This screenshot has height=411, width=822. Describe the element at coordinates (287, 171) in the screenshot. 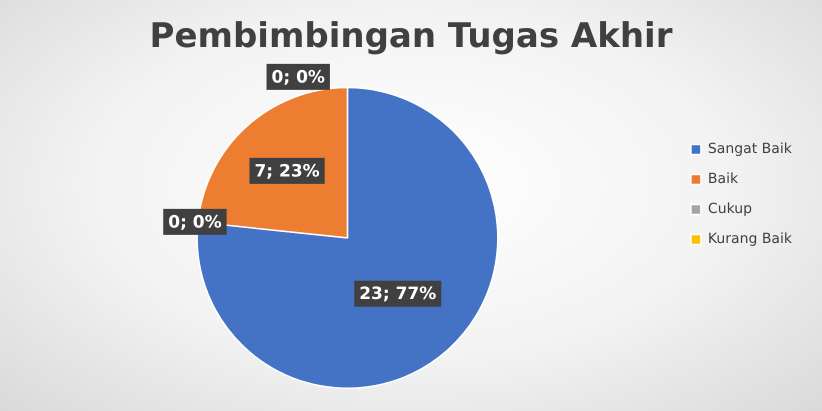

I see `data-label: 7; 23%` at that location.